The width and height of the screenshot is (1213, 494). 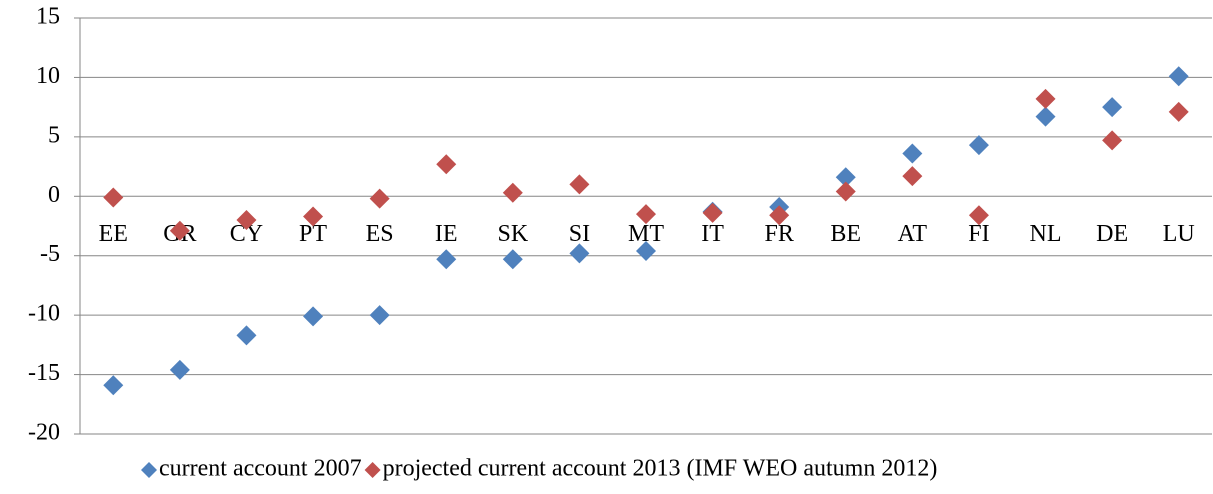 What do you see at coordinates (579, 234) in the screenshot?
I see `x-tick-label: SI` at bounding box center [579, 234].